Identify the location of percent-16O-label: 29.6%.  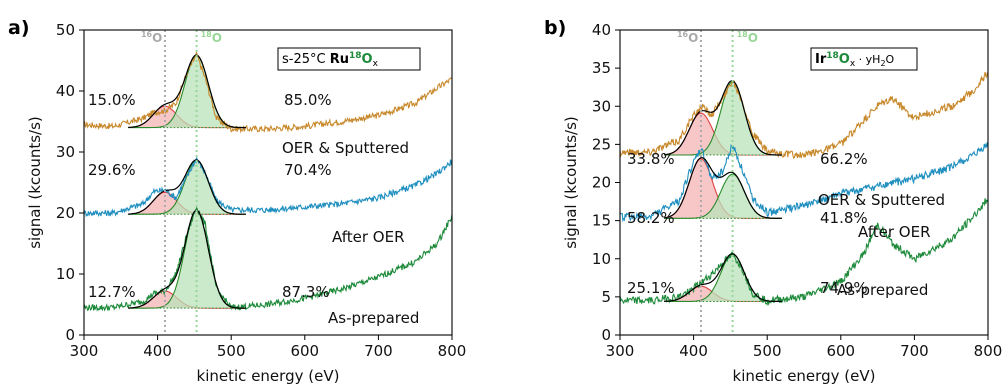
(112, 170).